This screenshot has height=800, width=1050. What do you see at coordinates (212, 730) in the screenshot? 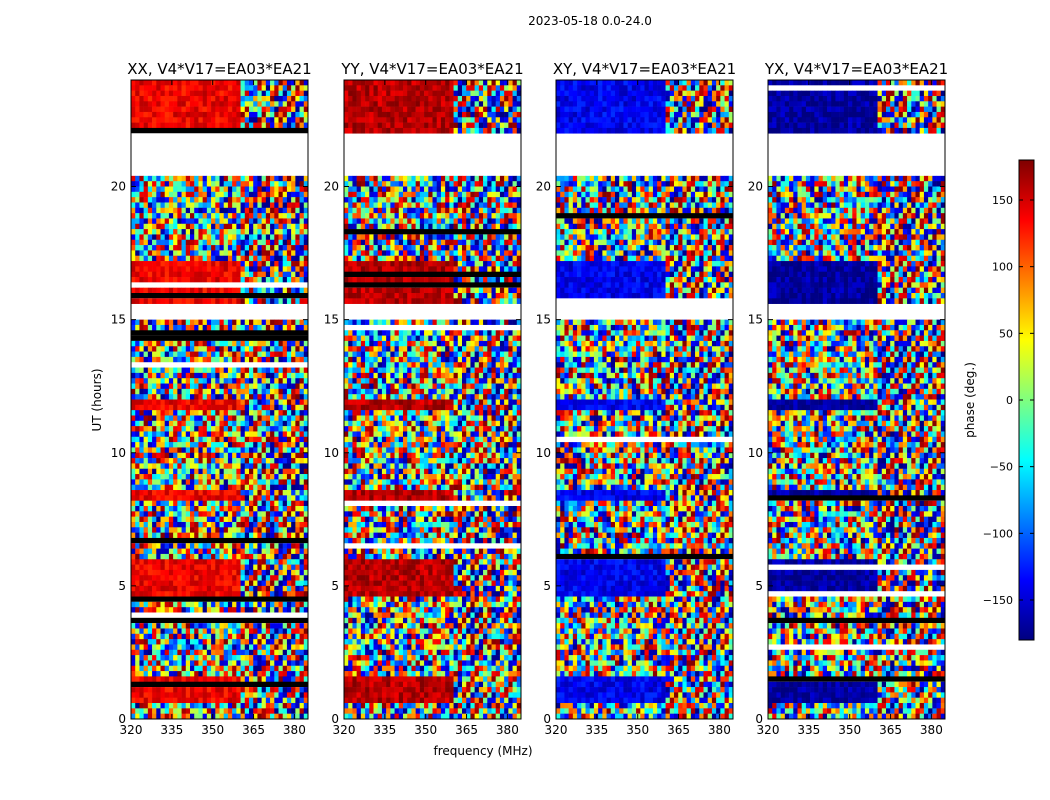
I see `x-tick-label: 350` at bounding box center [212, 730].